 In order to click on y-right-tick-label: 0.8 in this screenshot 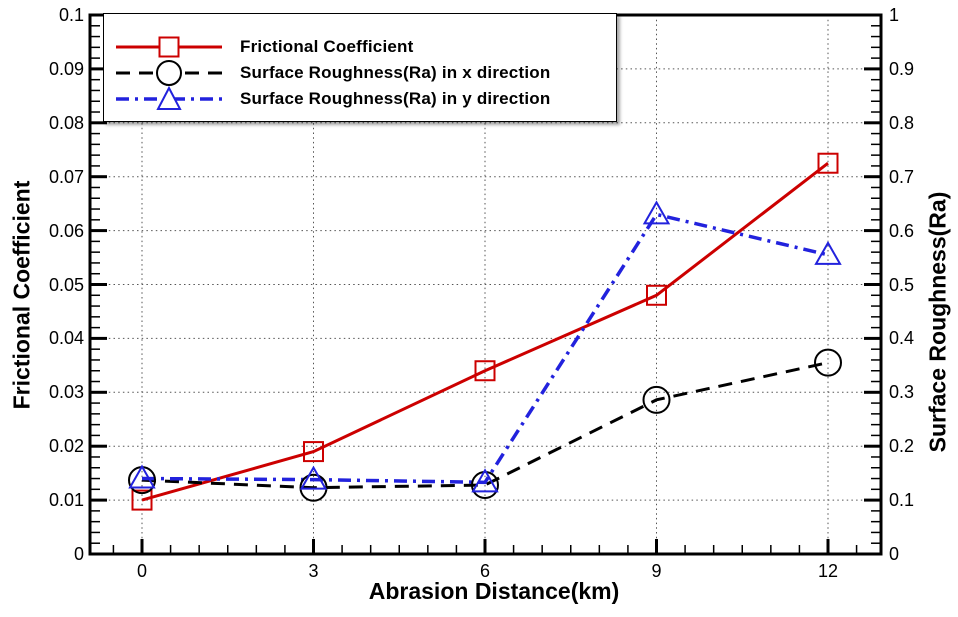, I will do `click(902, 122)`.